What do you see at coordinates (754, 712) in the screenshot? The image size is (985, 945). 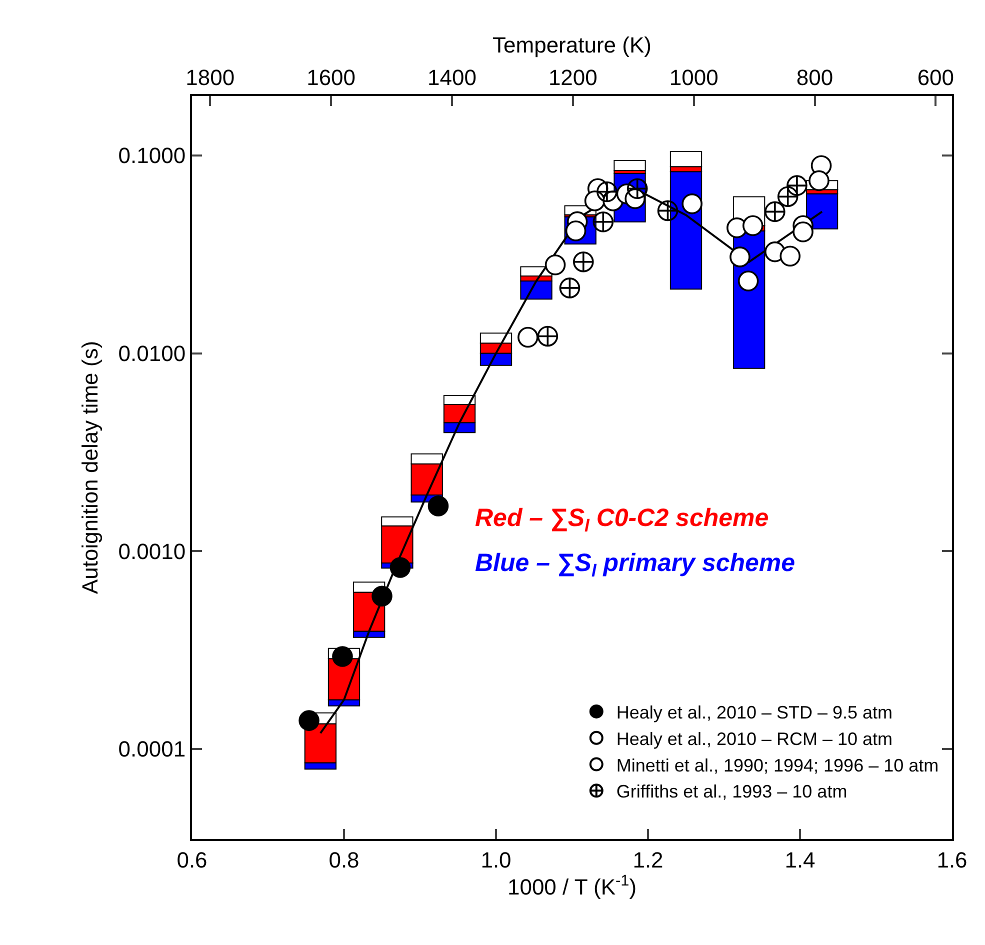 I see `legend-label: Healy et al., 2010 – STD – 9.5 atm` at bounding box center [754, 712].